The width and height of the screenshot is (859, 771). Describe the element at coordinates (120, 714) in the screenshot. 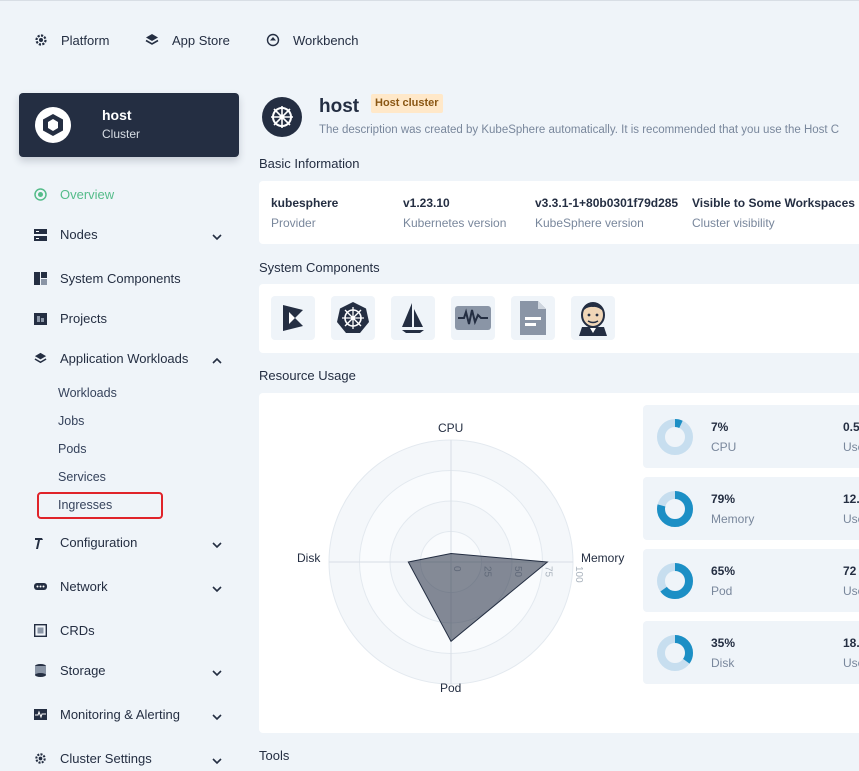

I see `sidebar-item-label: Monitoring & Alerting` at that location.